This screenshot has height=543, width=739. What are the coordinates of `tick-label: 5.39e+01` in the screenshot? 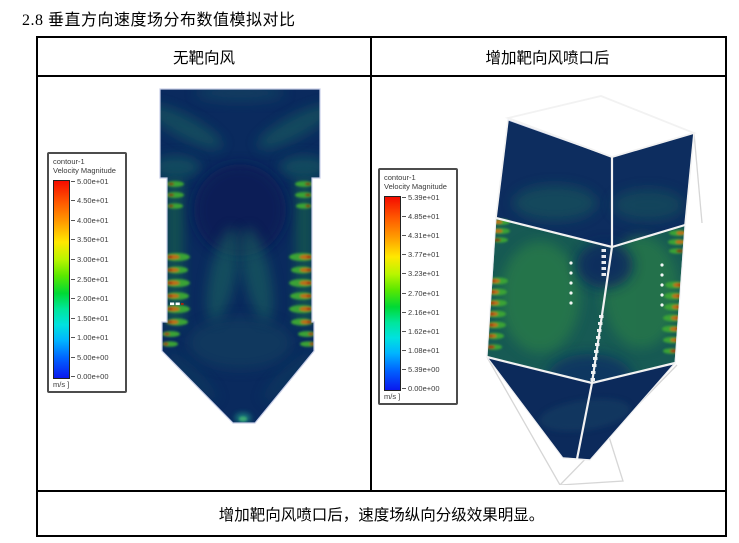 It's located at (424, 197).